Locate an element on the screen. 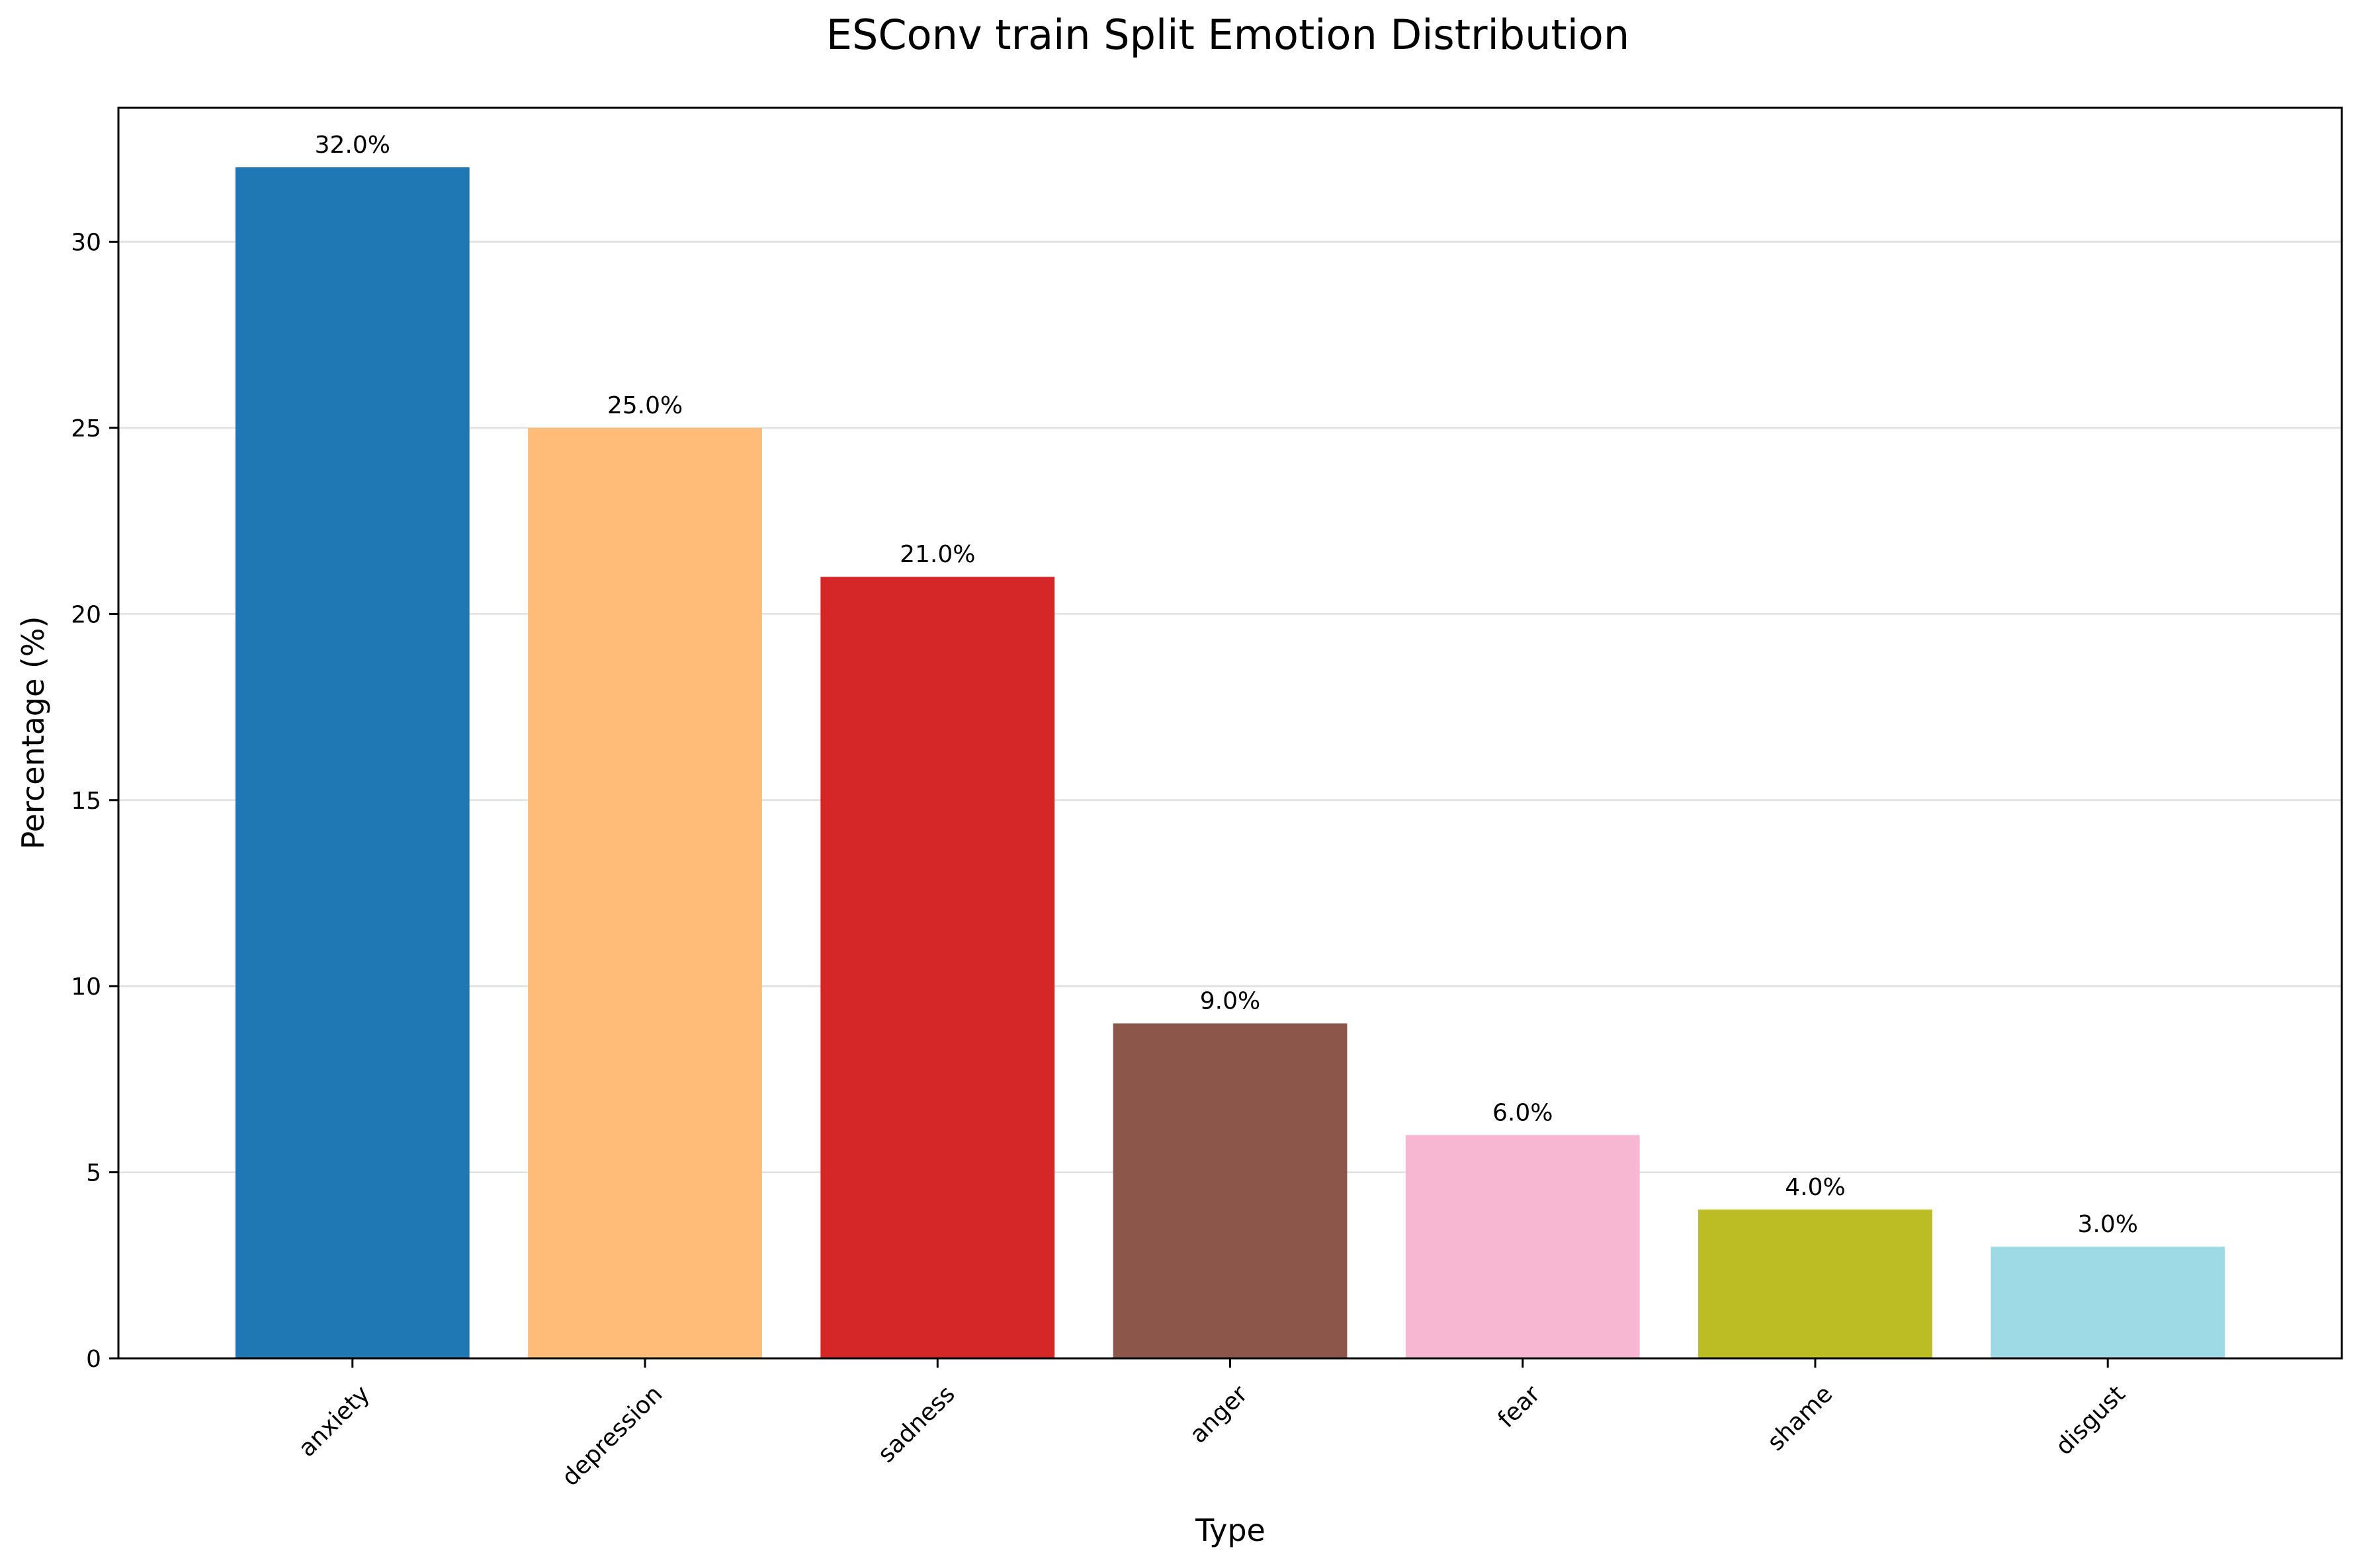 This screenshot has height=1568, width=2363. y-tick-label: 25 is located at coordinates (86, 428).